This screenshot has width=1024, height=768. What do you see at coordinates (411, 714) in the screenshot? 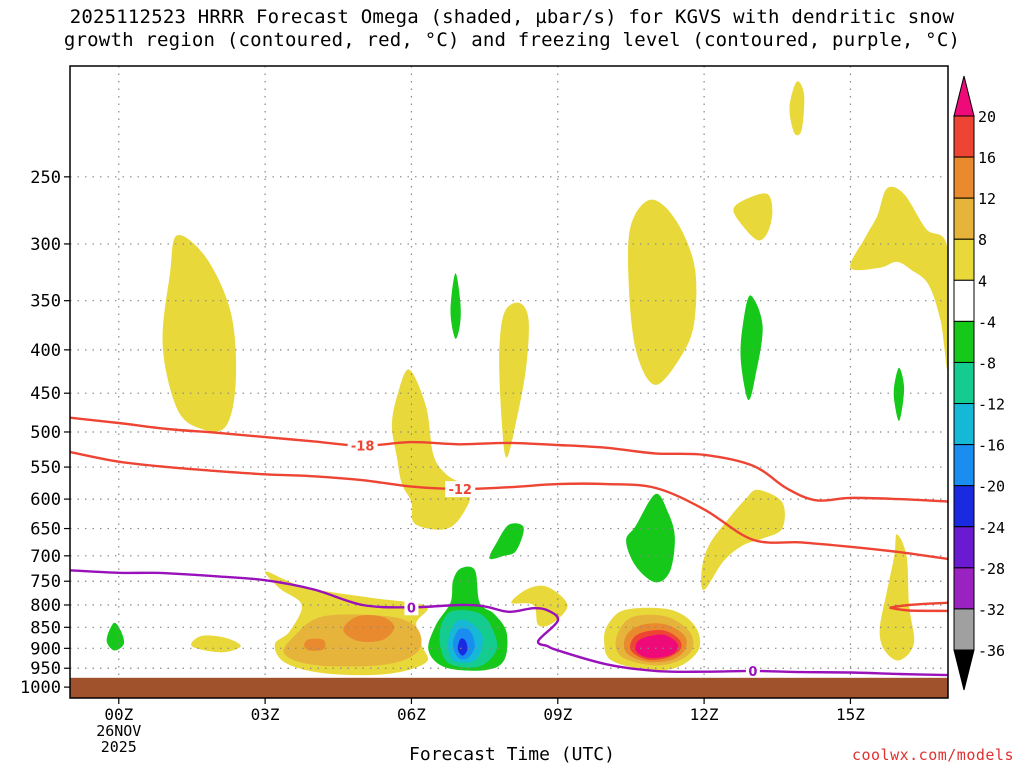
I see `x-tick-label-06Z: 06Z` at bounding box center [411, 714].